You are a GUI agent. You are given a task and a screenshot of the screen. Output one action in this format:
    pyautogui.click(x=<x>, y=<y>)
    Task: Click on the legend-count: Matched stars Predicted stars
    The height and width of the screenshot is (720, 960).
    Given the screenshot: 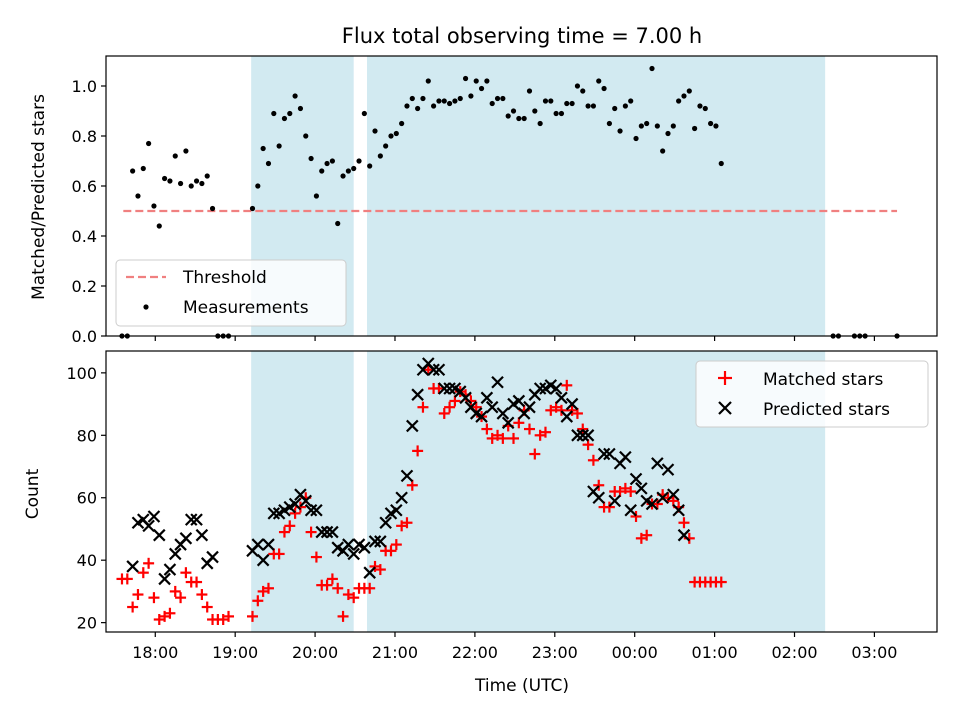 What is the action you would take?
    pyautogui.click(x=812, y=394)
    